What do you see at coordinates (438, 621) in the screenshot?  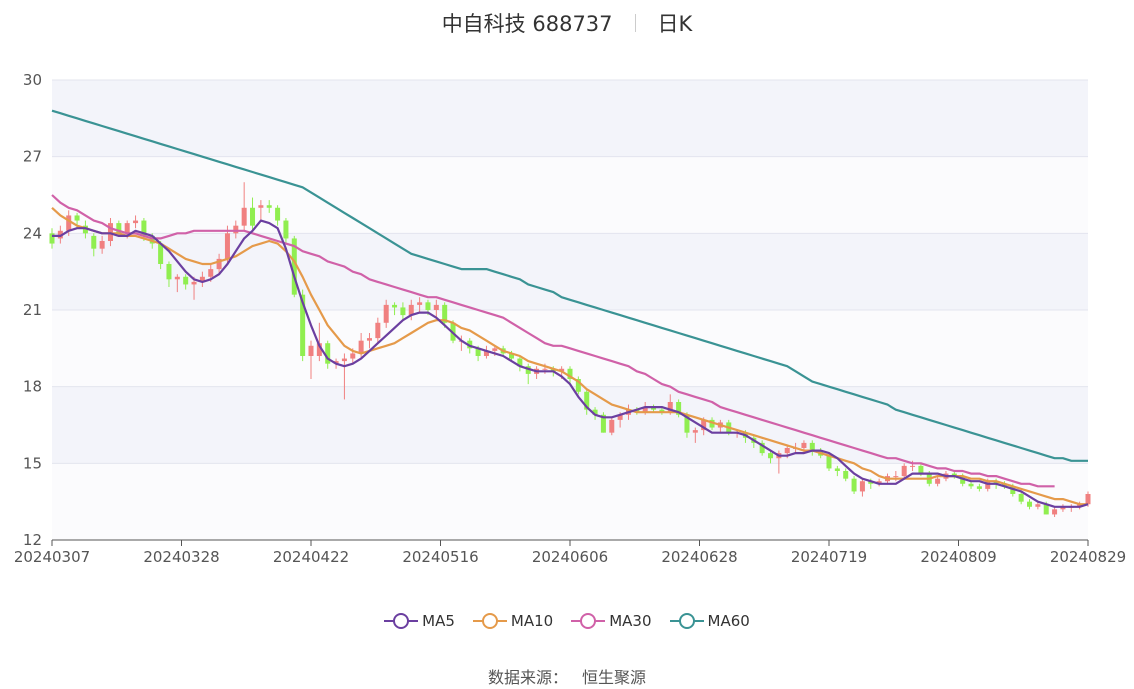 I see `legend-label-ma5: MA5` at bounding box center [438, 621].